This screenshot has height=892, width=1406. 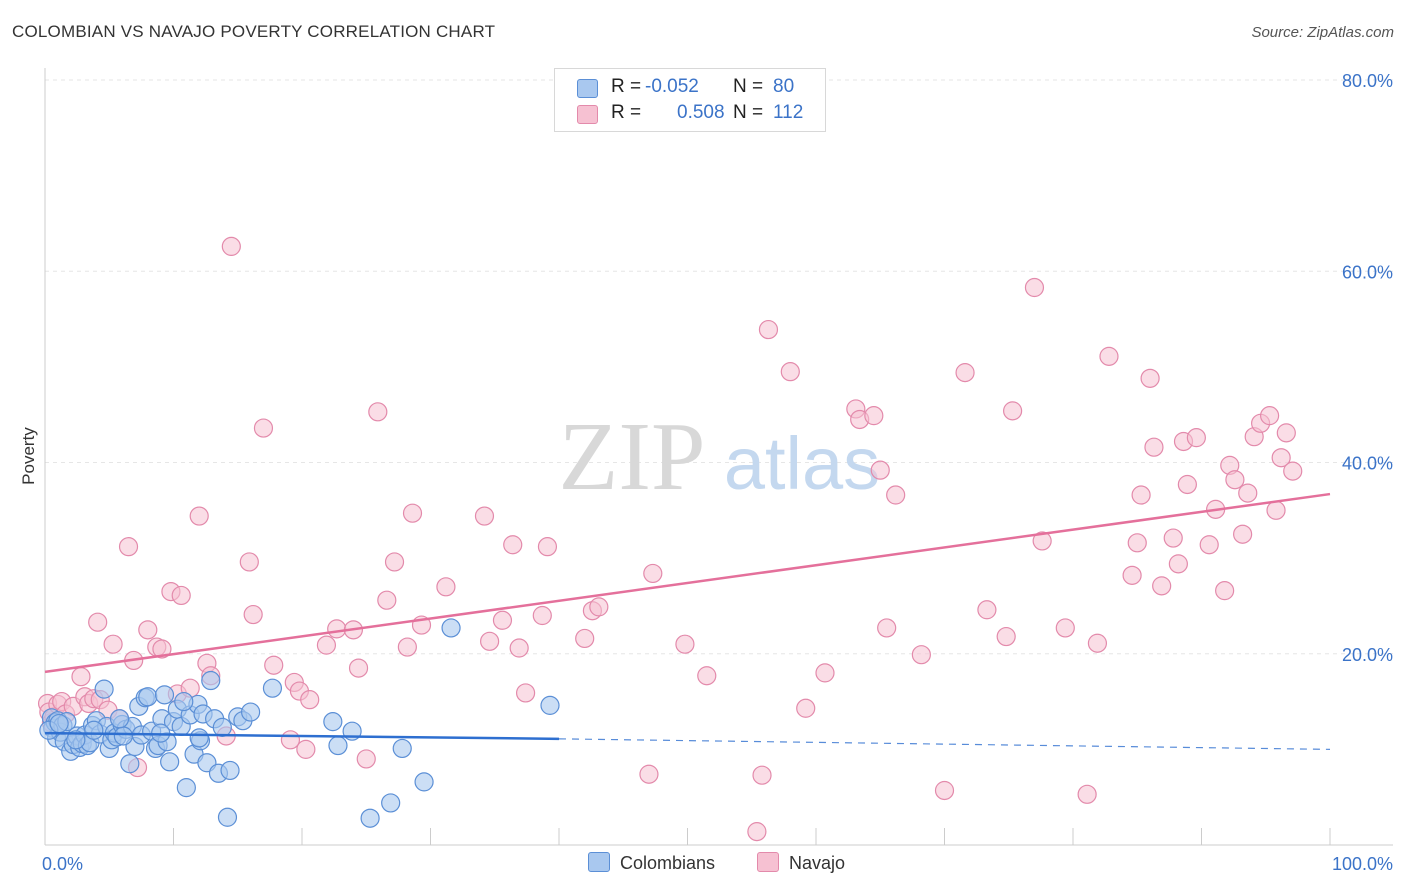 What do you see at coordinates (299, 723) in the screenshot?
I see `colombian-points` at bounding box center [299, 723].